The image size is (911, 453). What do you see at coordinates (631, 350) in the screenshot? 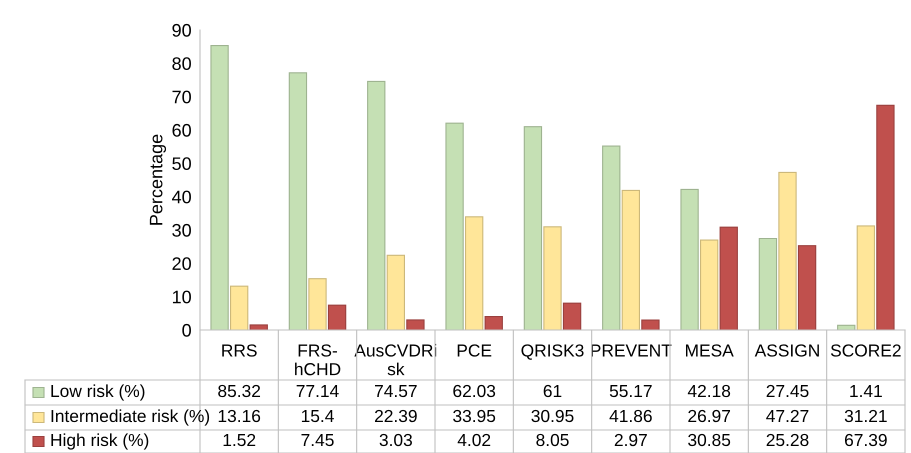
I see `x-tick-label: PREVENT` at bounding box center [631, 350].